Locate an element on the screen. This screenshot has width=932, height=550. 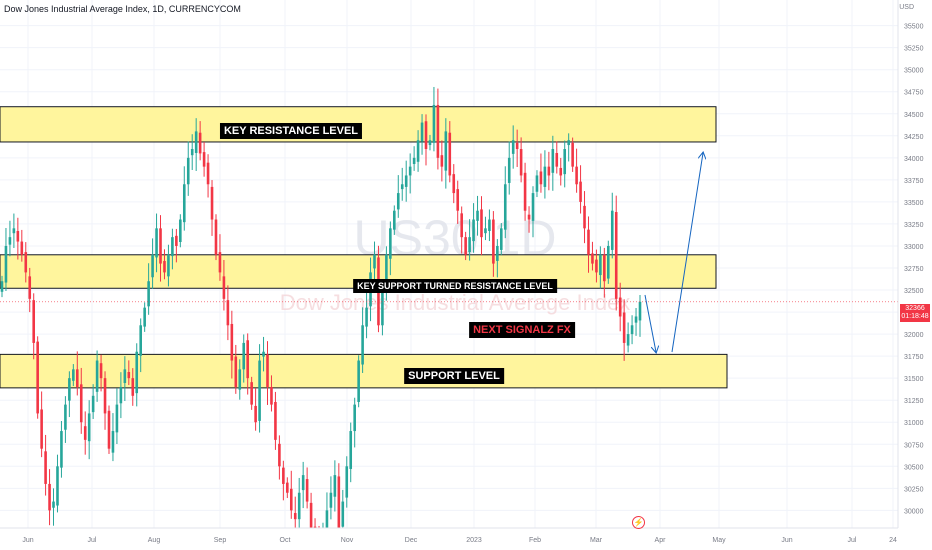
time-tick-label: Nov is located at coordinates (347, 540).